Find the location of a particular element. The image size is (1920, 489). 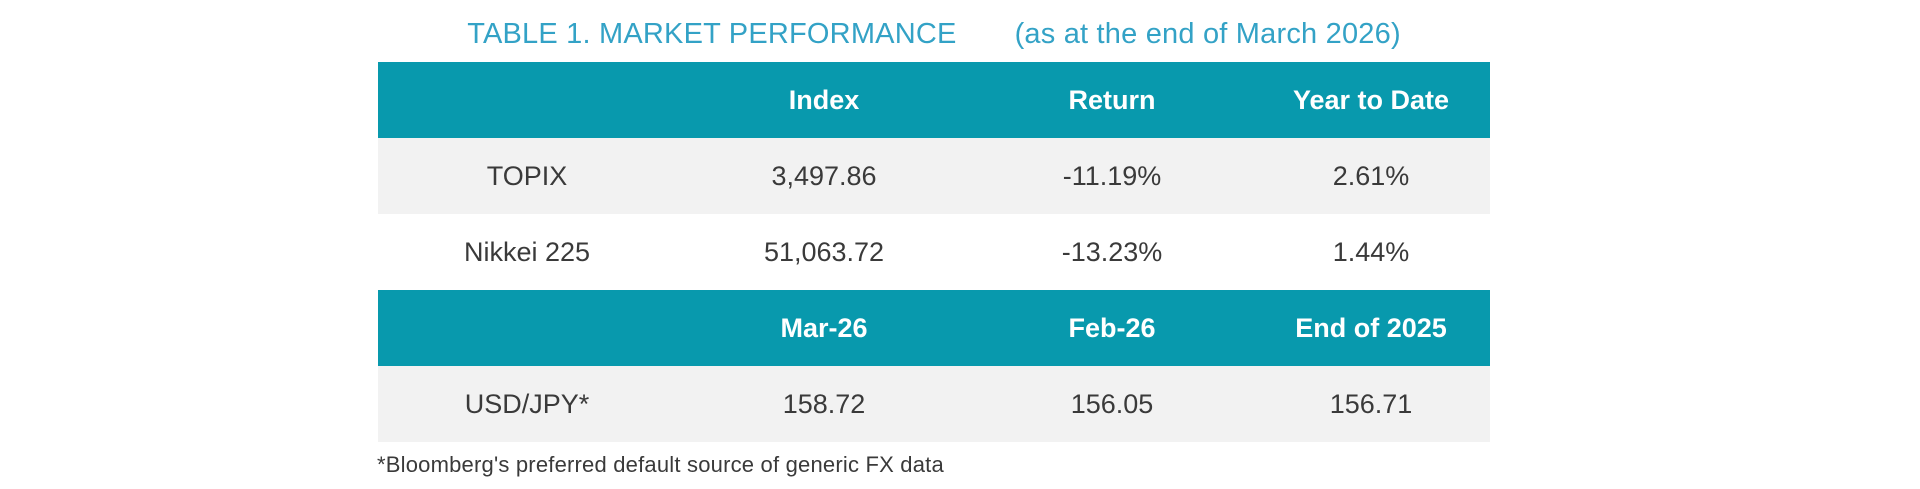

table-header-row-index: Index Return Year to Date is located at coordinates (934, 100).